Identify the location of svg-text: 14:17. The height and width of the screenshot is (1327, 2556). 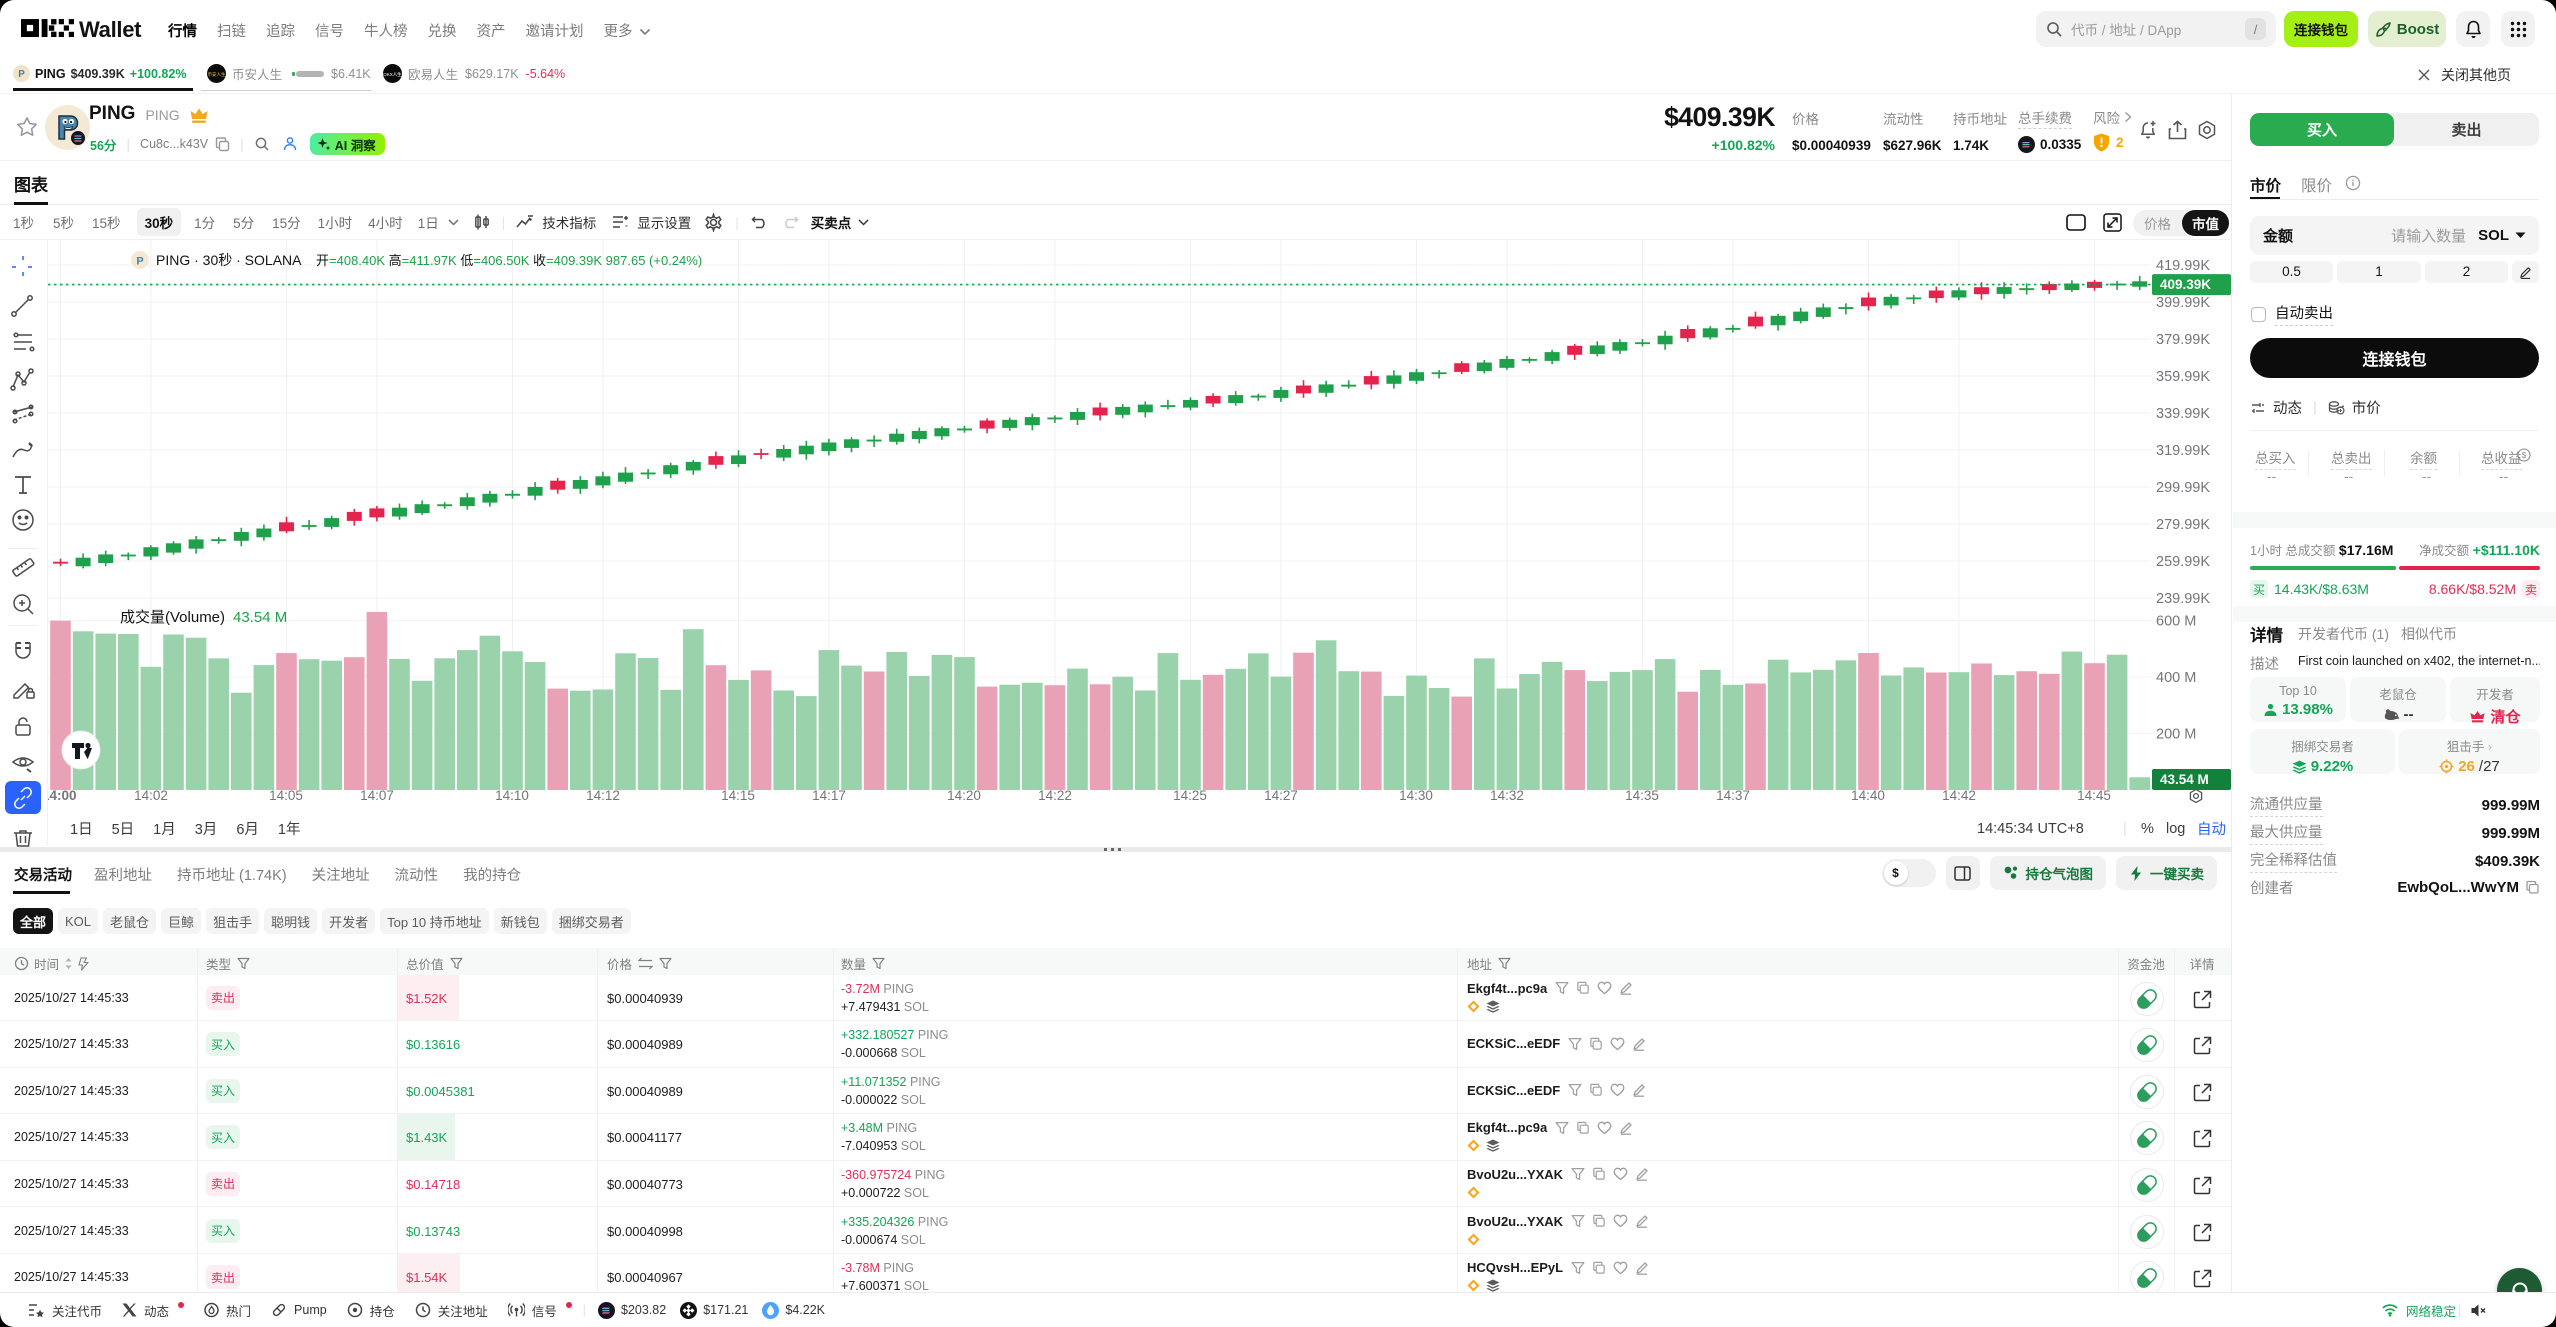
(829, 795).